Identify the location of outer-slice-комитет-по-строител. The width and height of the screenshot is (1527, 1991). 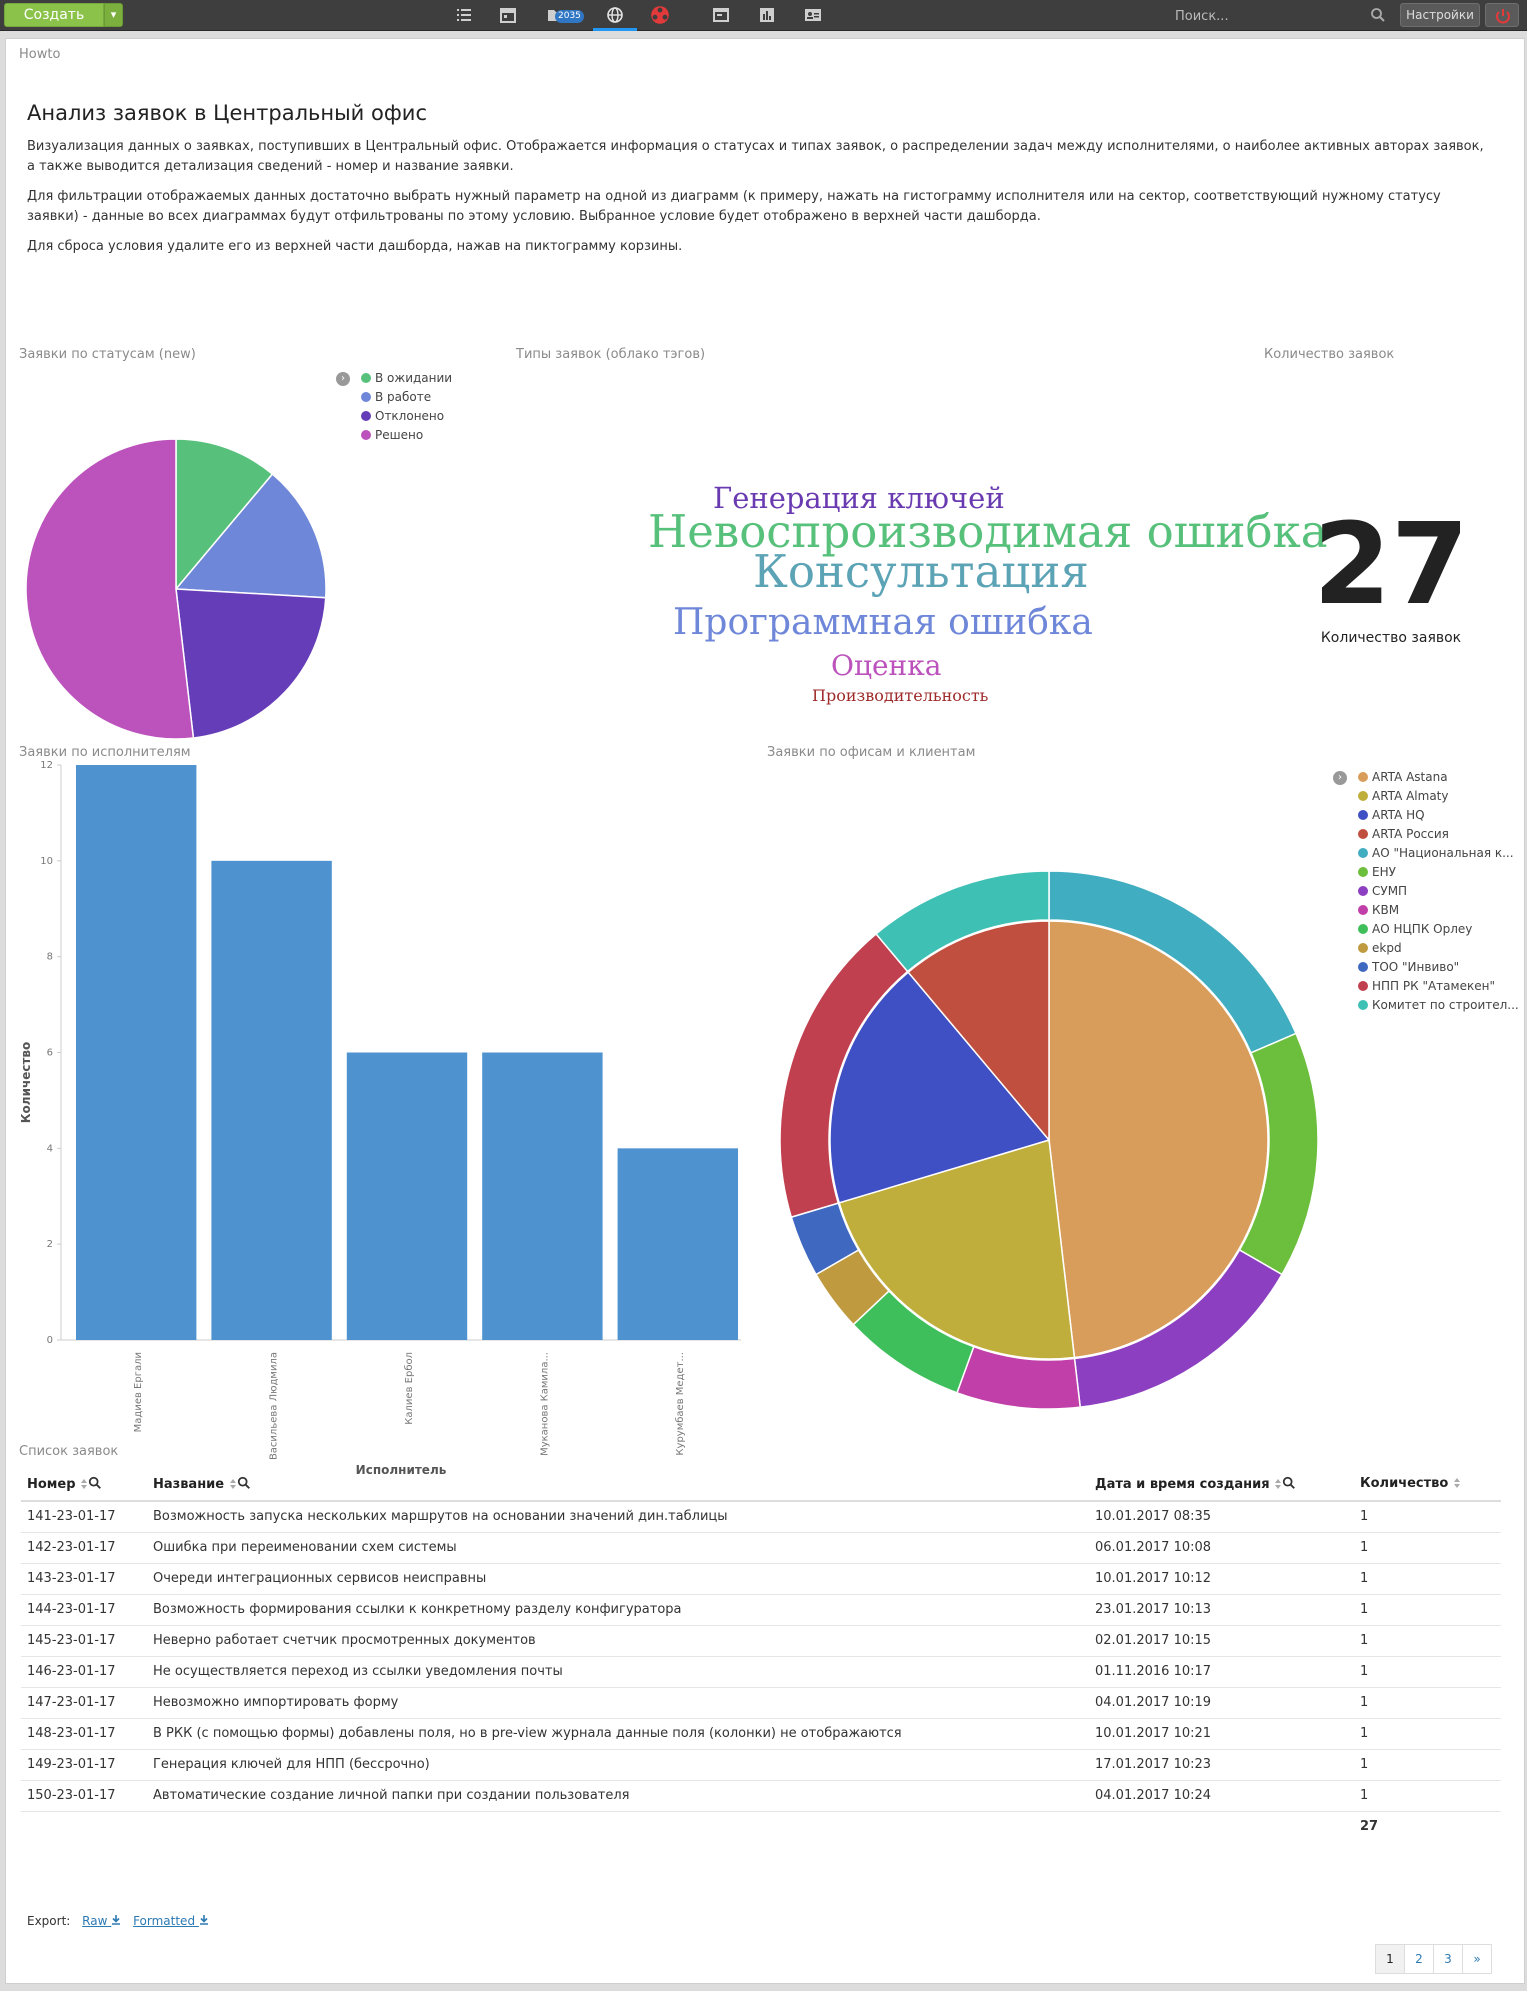
(962, 921).